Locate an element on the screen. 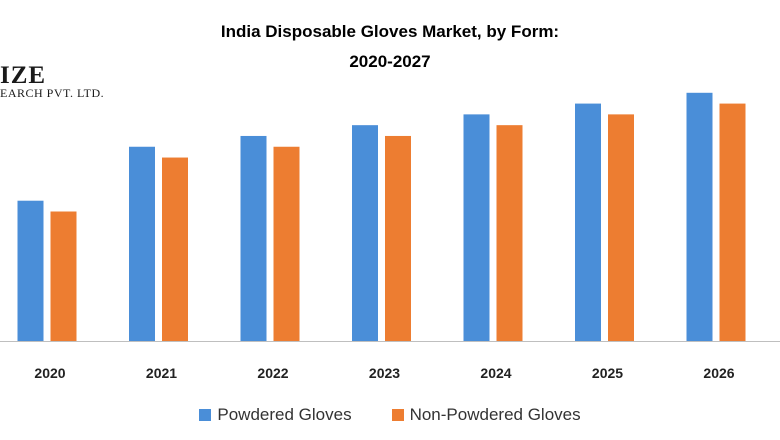  legend-item-non-powdered: Non-Powdered Gloves is located at coordinates (486, 415).